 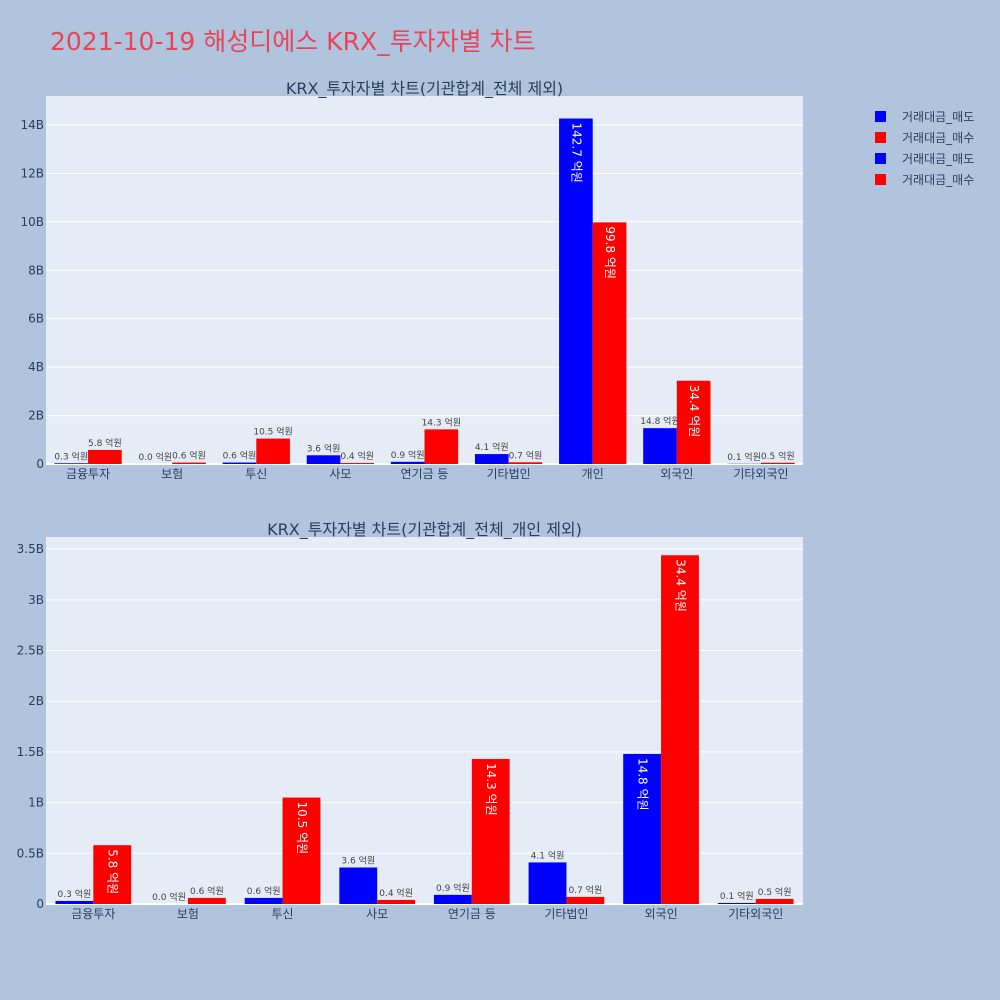 I want to click on data-label: 142.7 억원, so click(x=576, y=153).